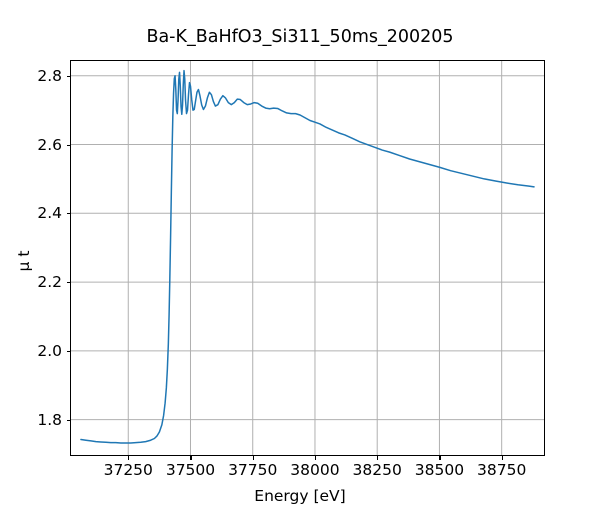 The image size is (600, 520). I want to click on y-tick-label: 2.8, so click(49, 75).